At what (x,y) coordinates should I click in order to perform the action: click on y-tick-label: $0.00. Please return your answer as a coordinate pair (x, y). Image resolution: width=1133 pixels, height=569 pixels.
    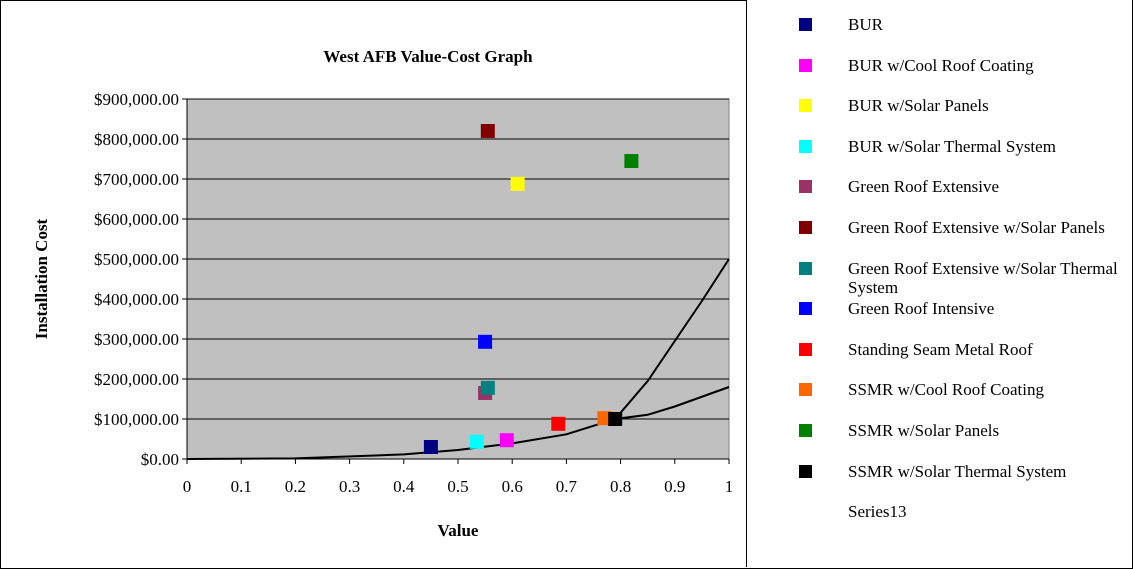
    Looking at the image, I should click on (160, 459).